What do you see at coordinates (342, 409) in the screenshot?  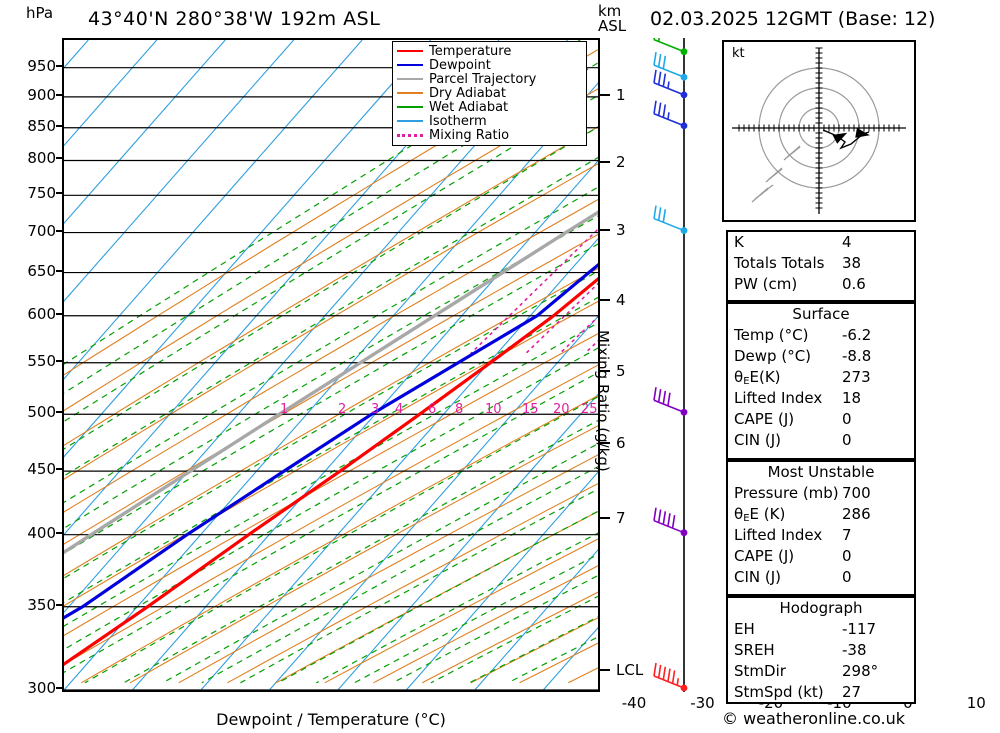 I see `mixing-ratio-label: 2` at bounding box center [342, 409].